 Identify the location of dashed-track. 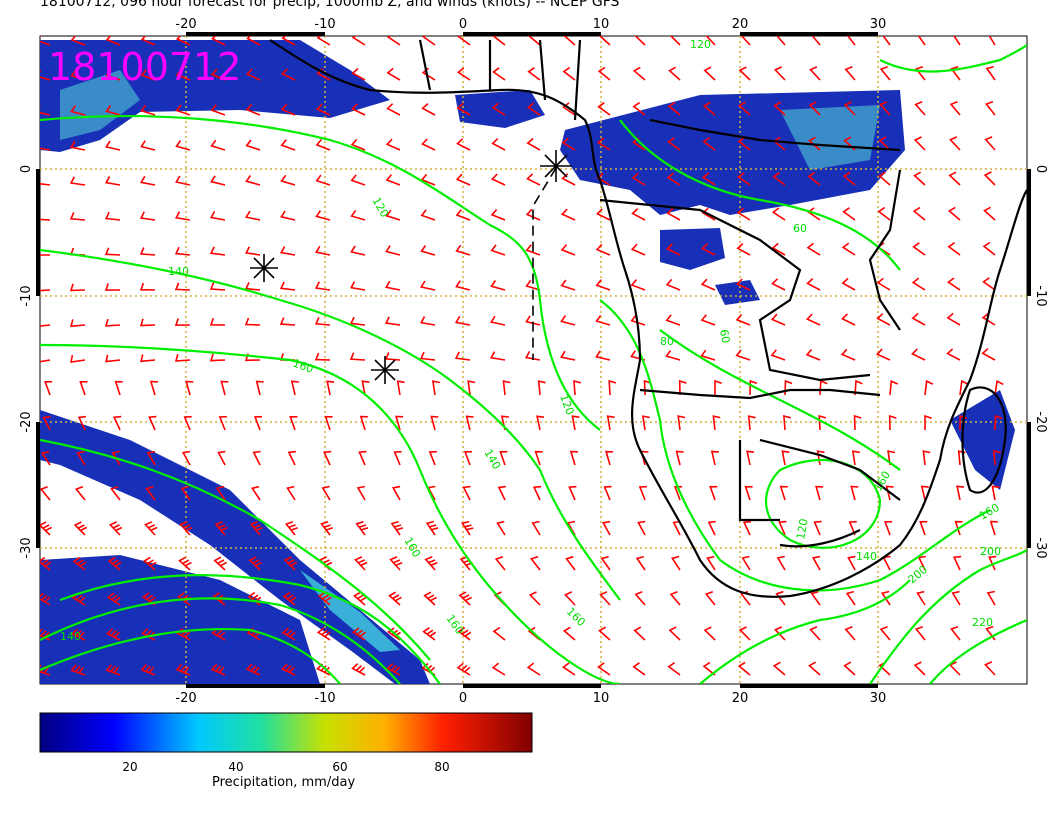
(544, 263).